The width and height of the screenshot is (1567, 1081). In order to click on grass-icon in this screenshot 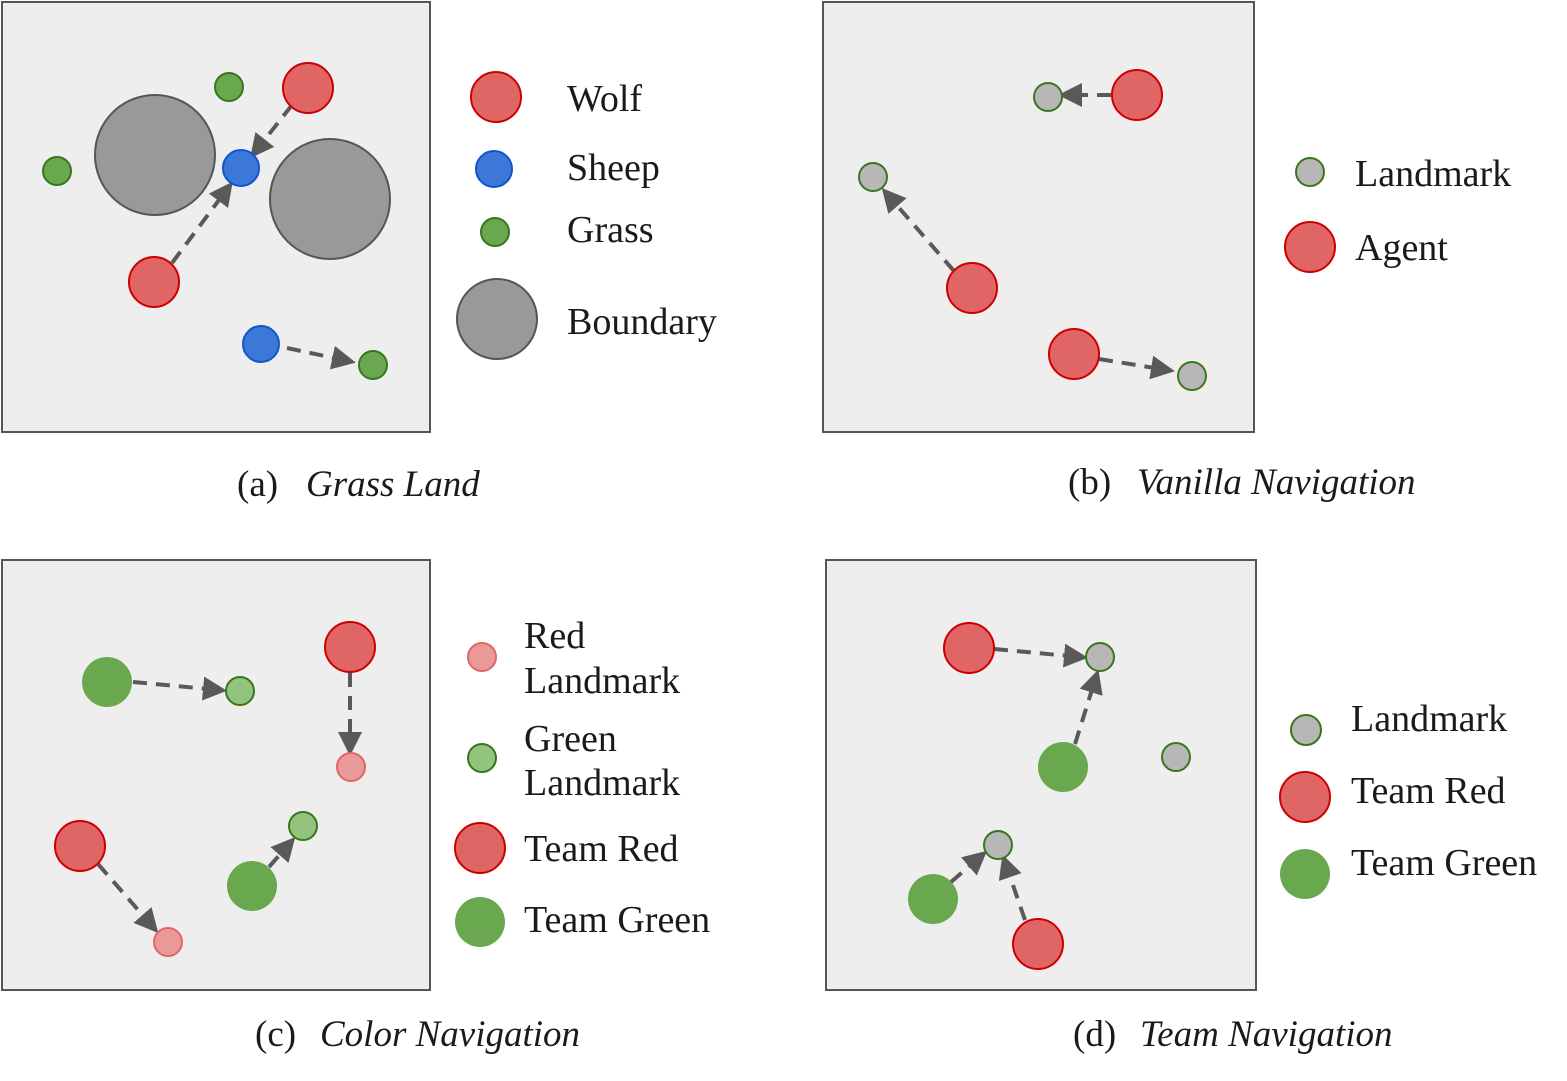, I will do `click(495, 232)`.